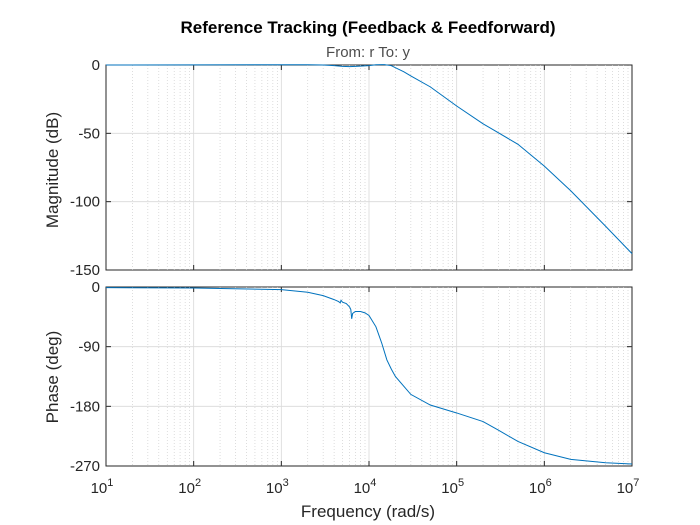 The image size is (700, 525). I want to click on x-tick-label: 10³, so click(277, 487).